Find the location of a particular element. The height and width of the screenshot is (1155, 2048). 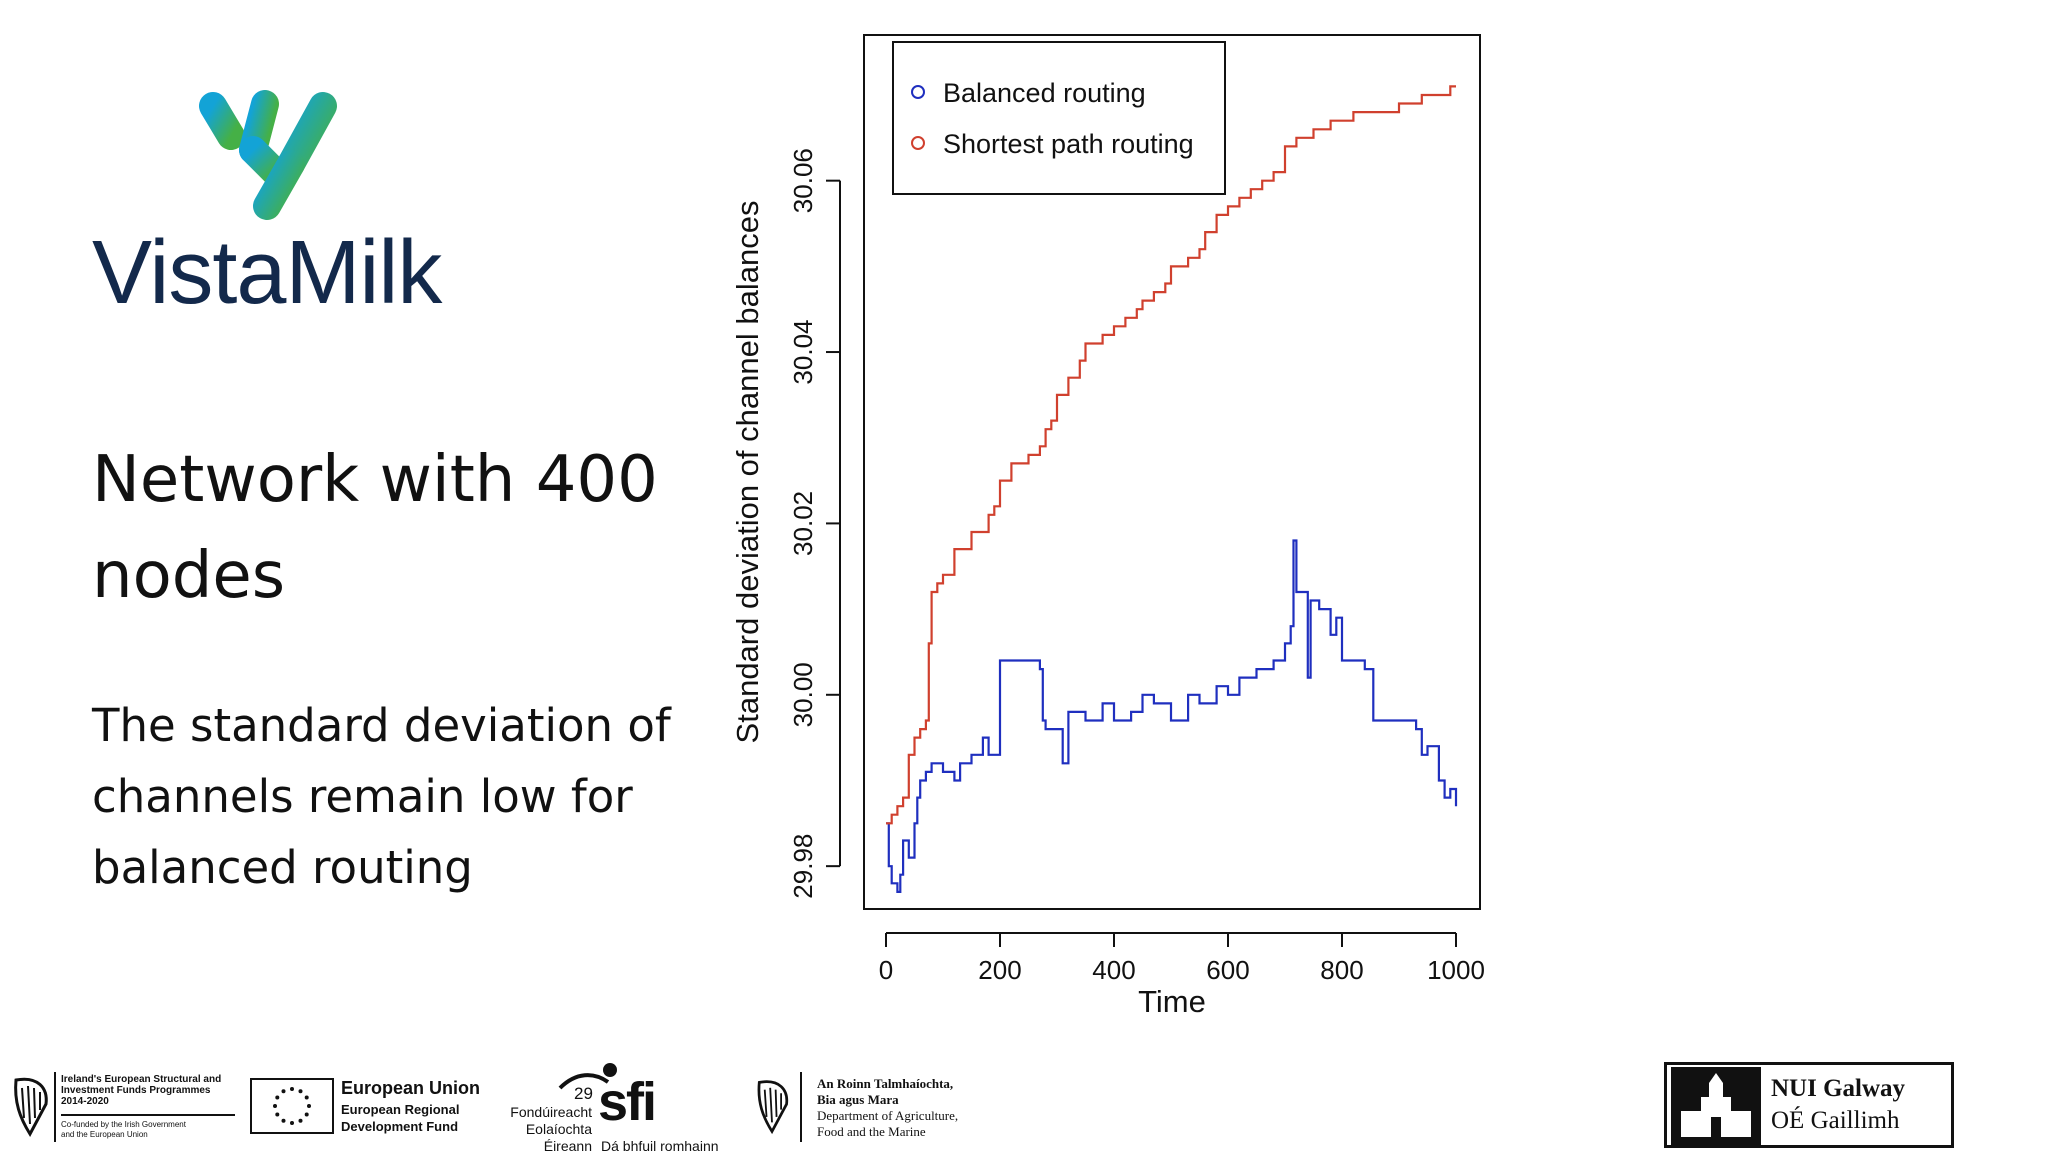

legend: Balanced routing Shortest path routing is located at coordinates (1059, 118).